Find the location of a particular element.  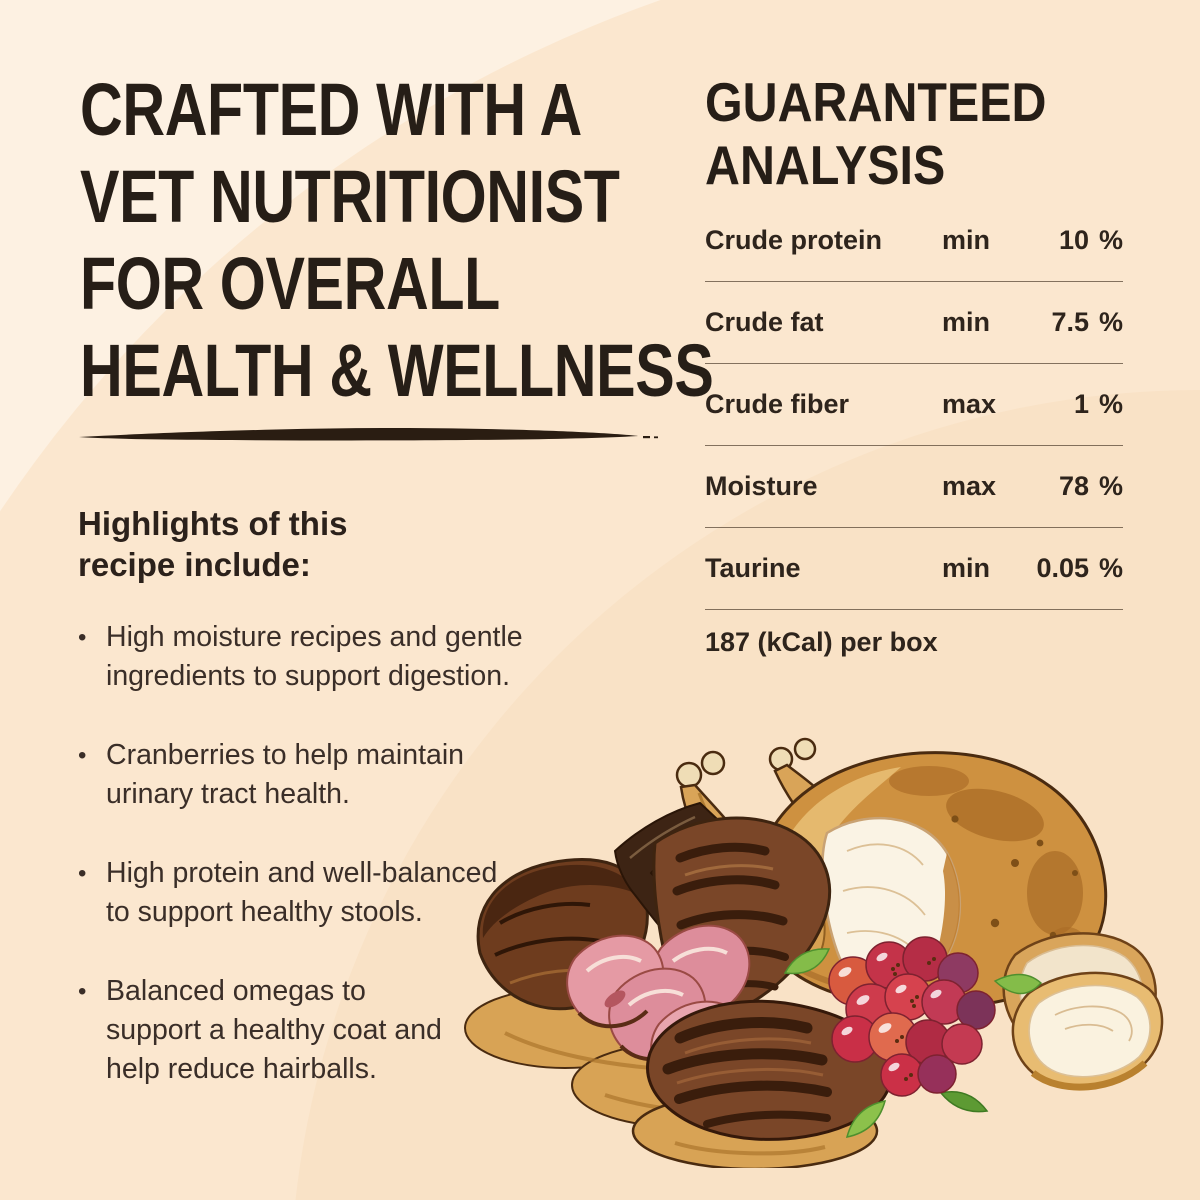

analysis-value: 1 is located at coordinates (1081, 404).